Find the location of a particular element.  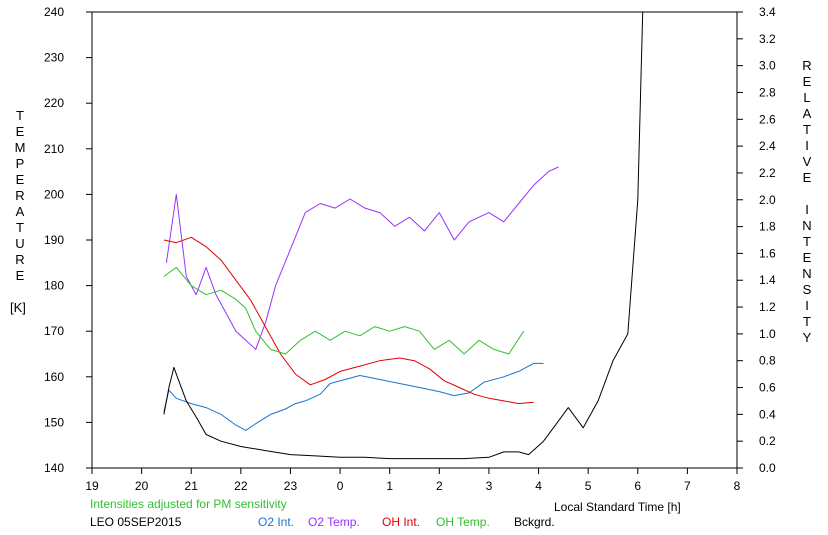

right-tick-label: 2.4 is located at coordinates (767, 146).